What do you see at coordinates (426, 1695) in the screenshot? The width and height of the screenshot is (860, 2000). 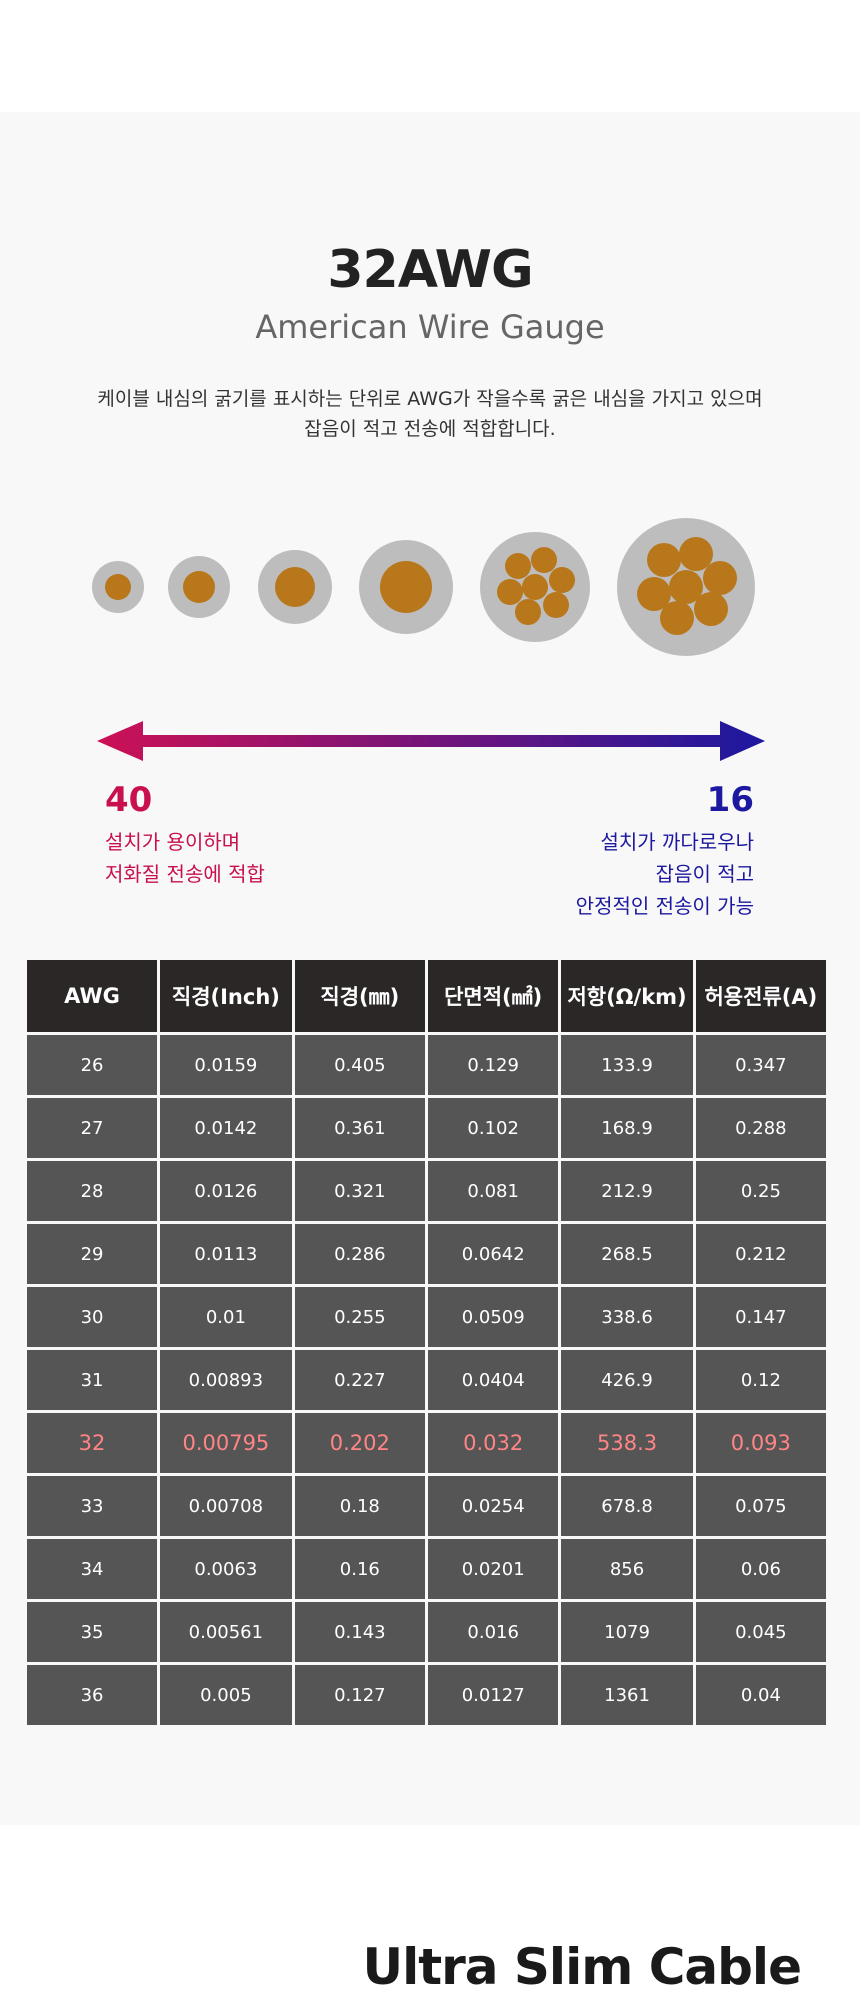 I see `table-row: 36 0.005 0.127 0.0127 1361 0.04` at bounding box center [426, 1695].